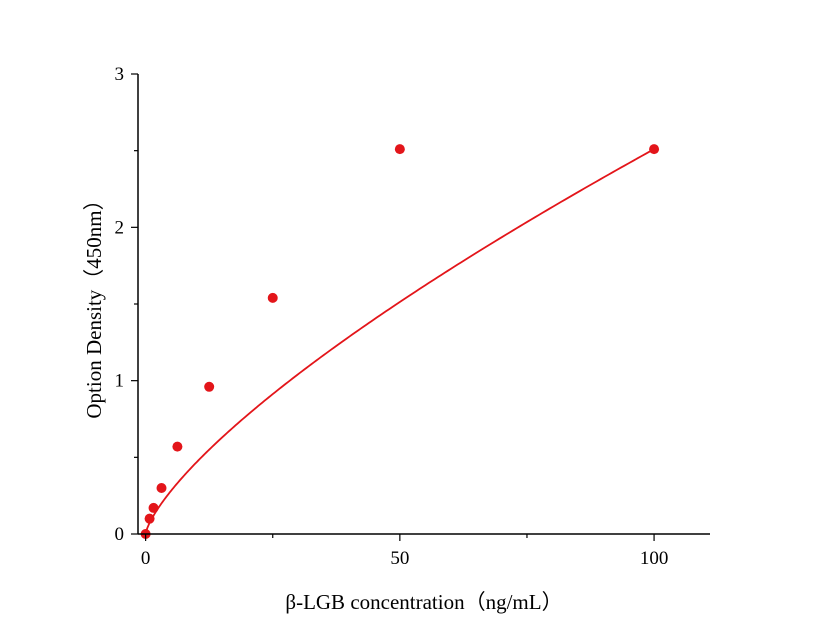 The image size is (816, 640). What do you see at coordinates (120, 534) in the screenshot?
I see `y-tick-label: 0` at bounding box center [120, 534].